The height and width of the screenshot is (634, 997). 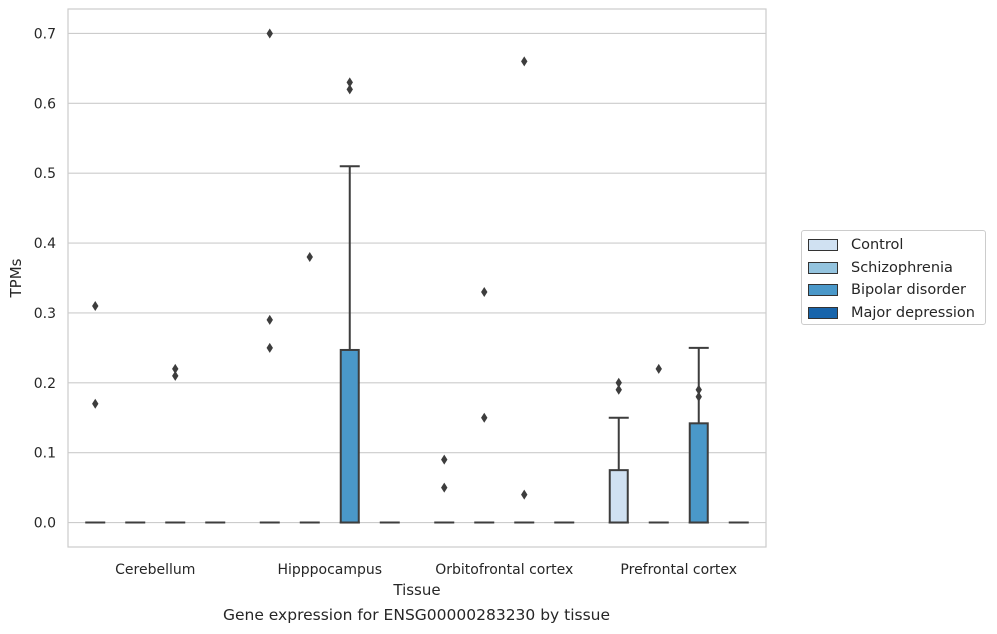 I want to click on legend-item-control: Control, so click(x=855, y=245).